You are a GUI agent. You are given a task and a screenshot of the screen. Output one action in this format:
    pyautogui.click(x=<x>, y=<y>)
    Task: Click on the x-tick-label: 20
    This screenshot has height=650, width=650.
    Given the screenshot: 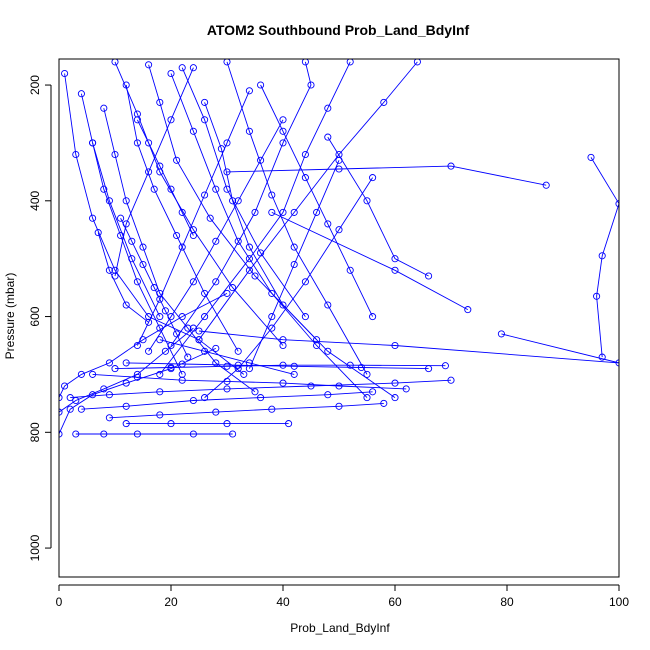 What is the action you would take?
    pyautogui.click(x=171, y=602)
    